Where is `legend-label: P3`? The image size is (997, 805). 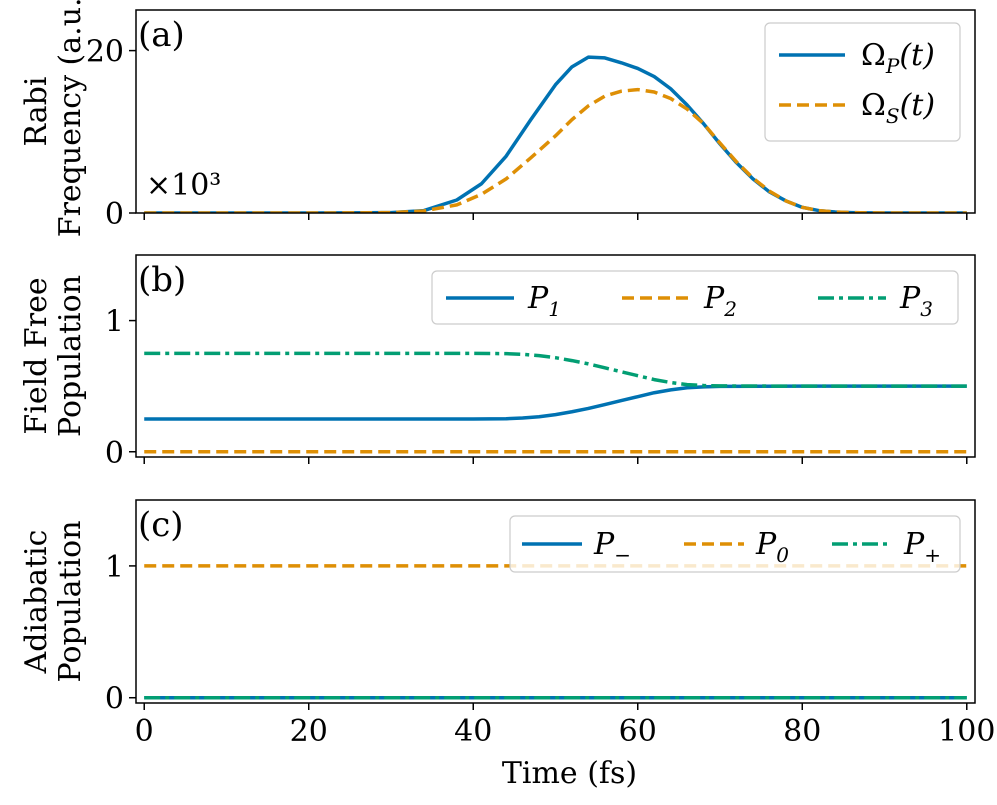 legend-label: P3 is located at coordinates (916, 301).